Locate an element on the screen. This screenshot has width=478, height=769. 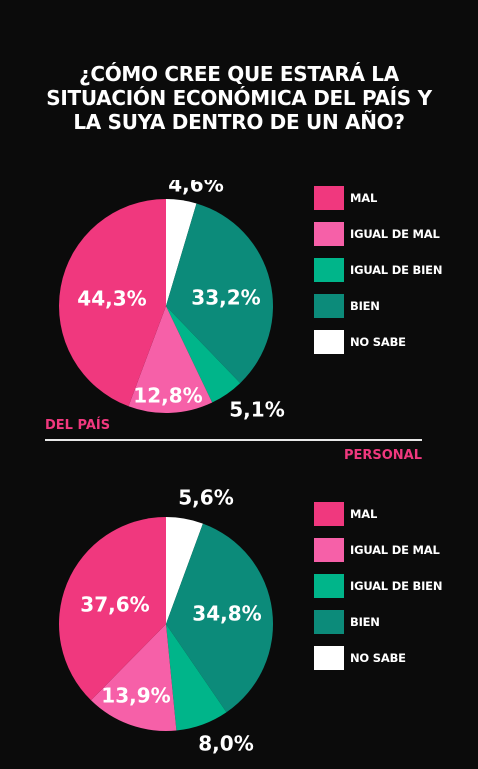
pie-value-label-igual-de-bien: 5,1% is located at coordinates (256, 410).